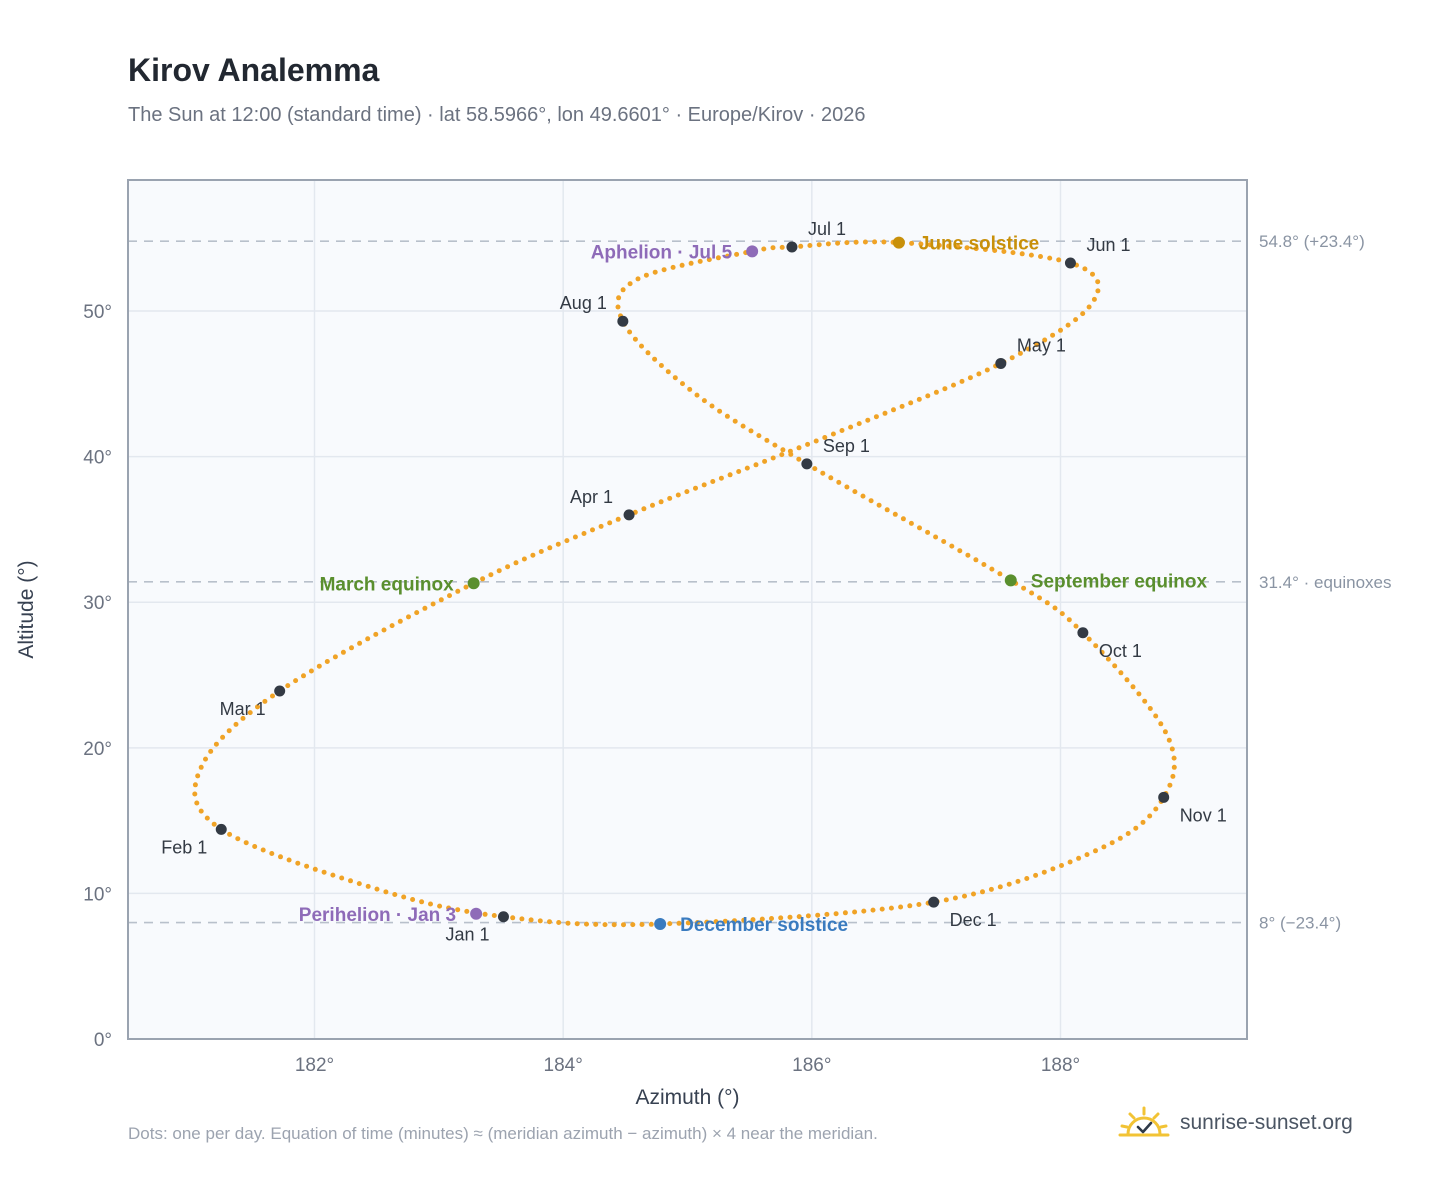 This screenshot has height=1188, width=1448. Describe the element at coordinates (1266, 1122) in the screenshot. I see `brand-text: sunrise-sunset.org` at that location.